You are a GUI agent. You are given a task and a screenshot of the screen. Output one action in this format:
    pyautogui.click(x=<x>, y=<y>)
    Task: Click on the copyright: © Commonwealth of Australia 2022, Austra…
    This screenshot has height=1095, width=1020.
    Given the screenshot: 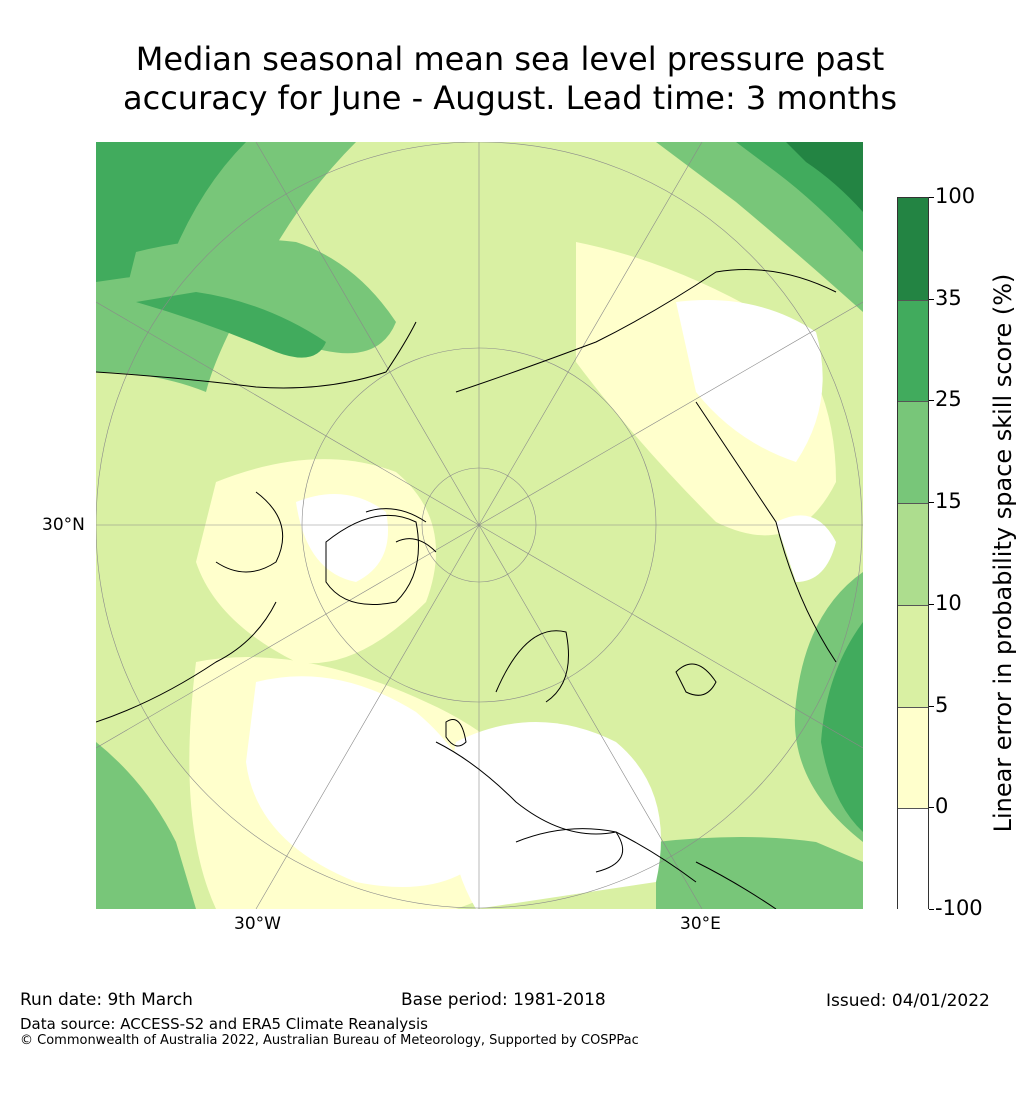 What is the action you would take?
    pyautogui.click(x=329, y=1040)
    